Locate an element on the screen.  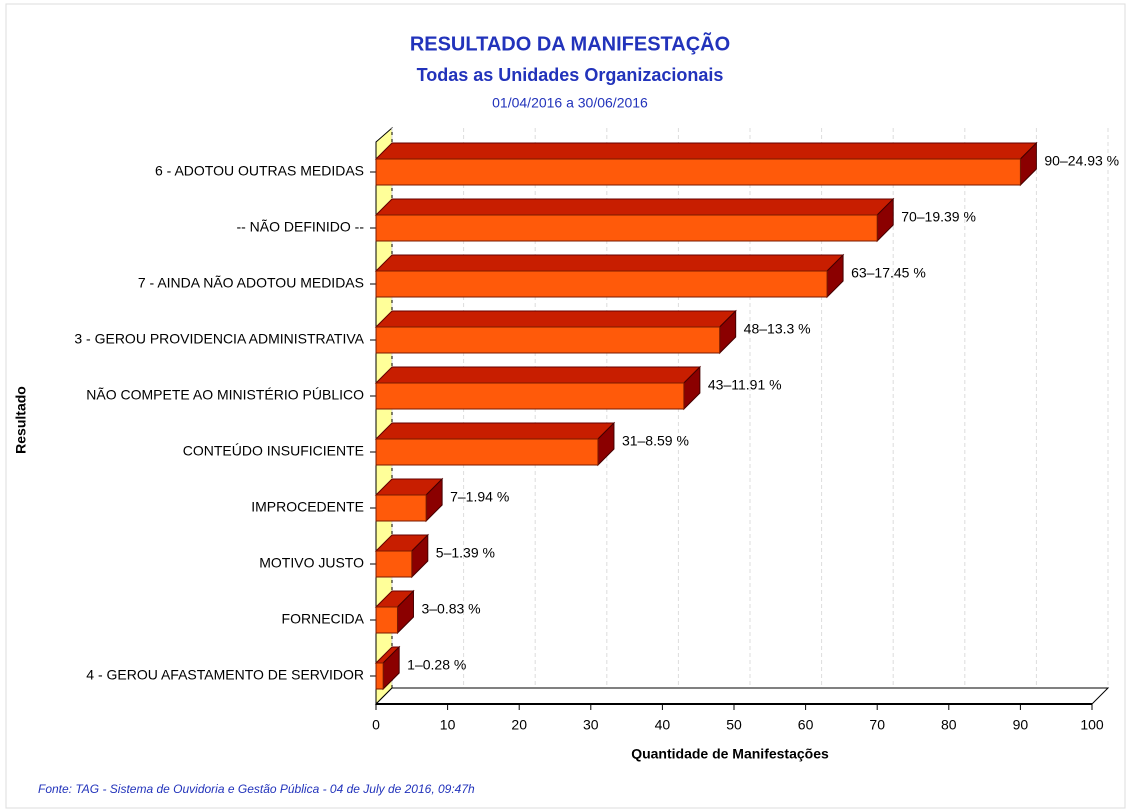
value-label: 43–11.91 % is located at coordinates (745, 385).